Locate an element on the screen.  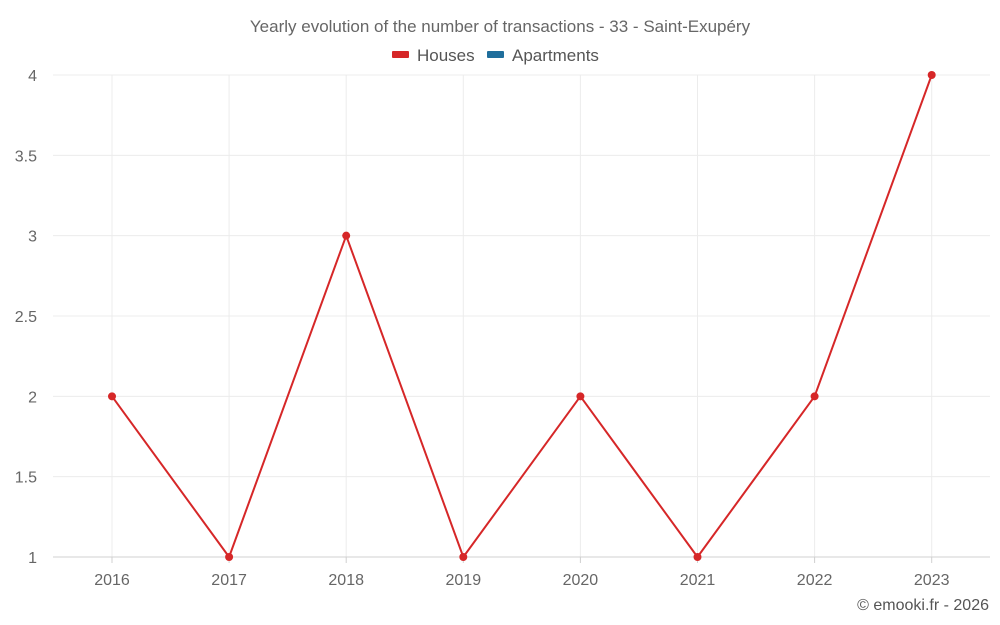
y-tick-label: 1.5 is located at coordinates (26, 478).